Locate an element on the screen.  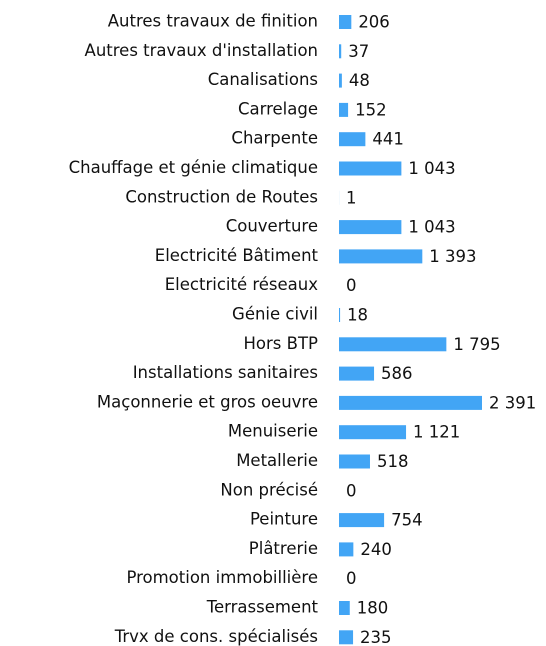
value-label: 18 is located at coordinates (357, 315).